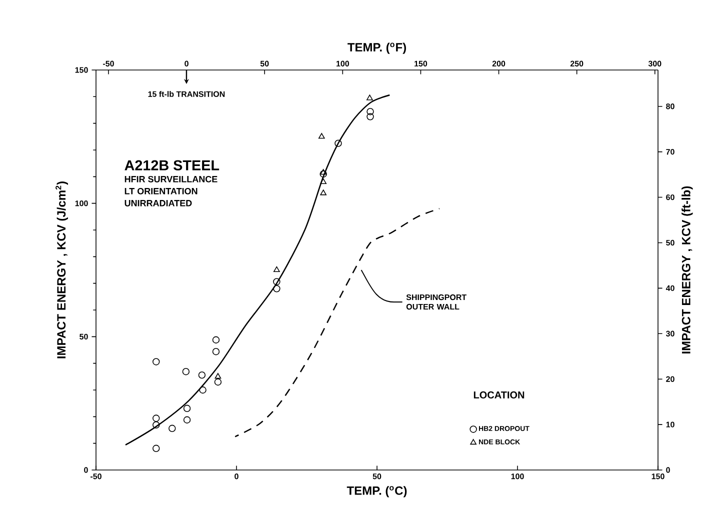 The width and height of the screenshot is (722, 527). I want to click on annotation: HFIR SURVEILLANCE, so click(171, 179).